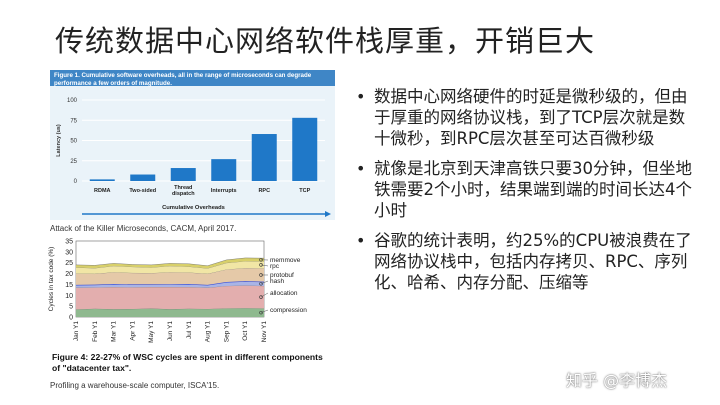  Describe the element at coordinates (183, 194) in the screenshot. I see `x-tick-label: dispatch` at that location.